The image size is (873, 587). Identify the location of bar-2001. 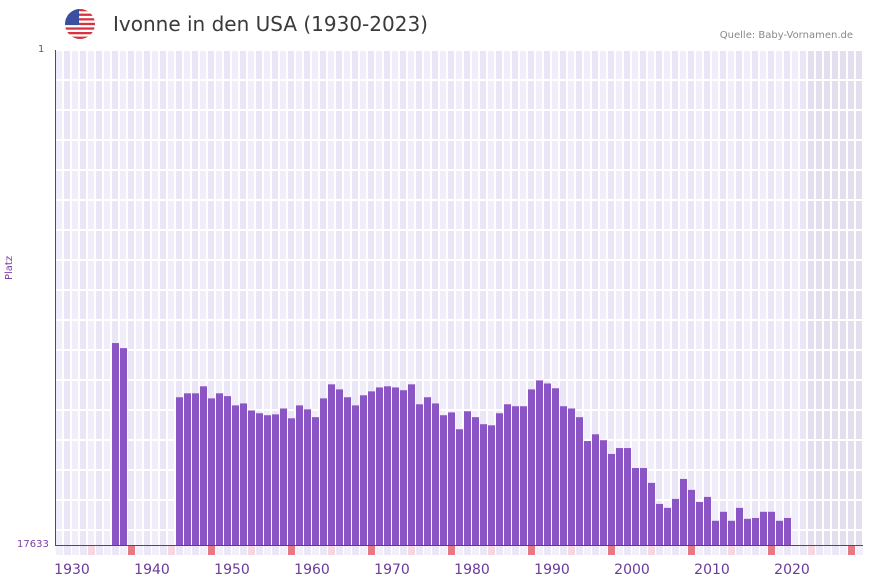
(627, 496).